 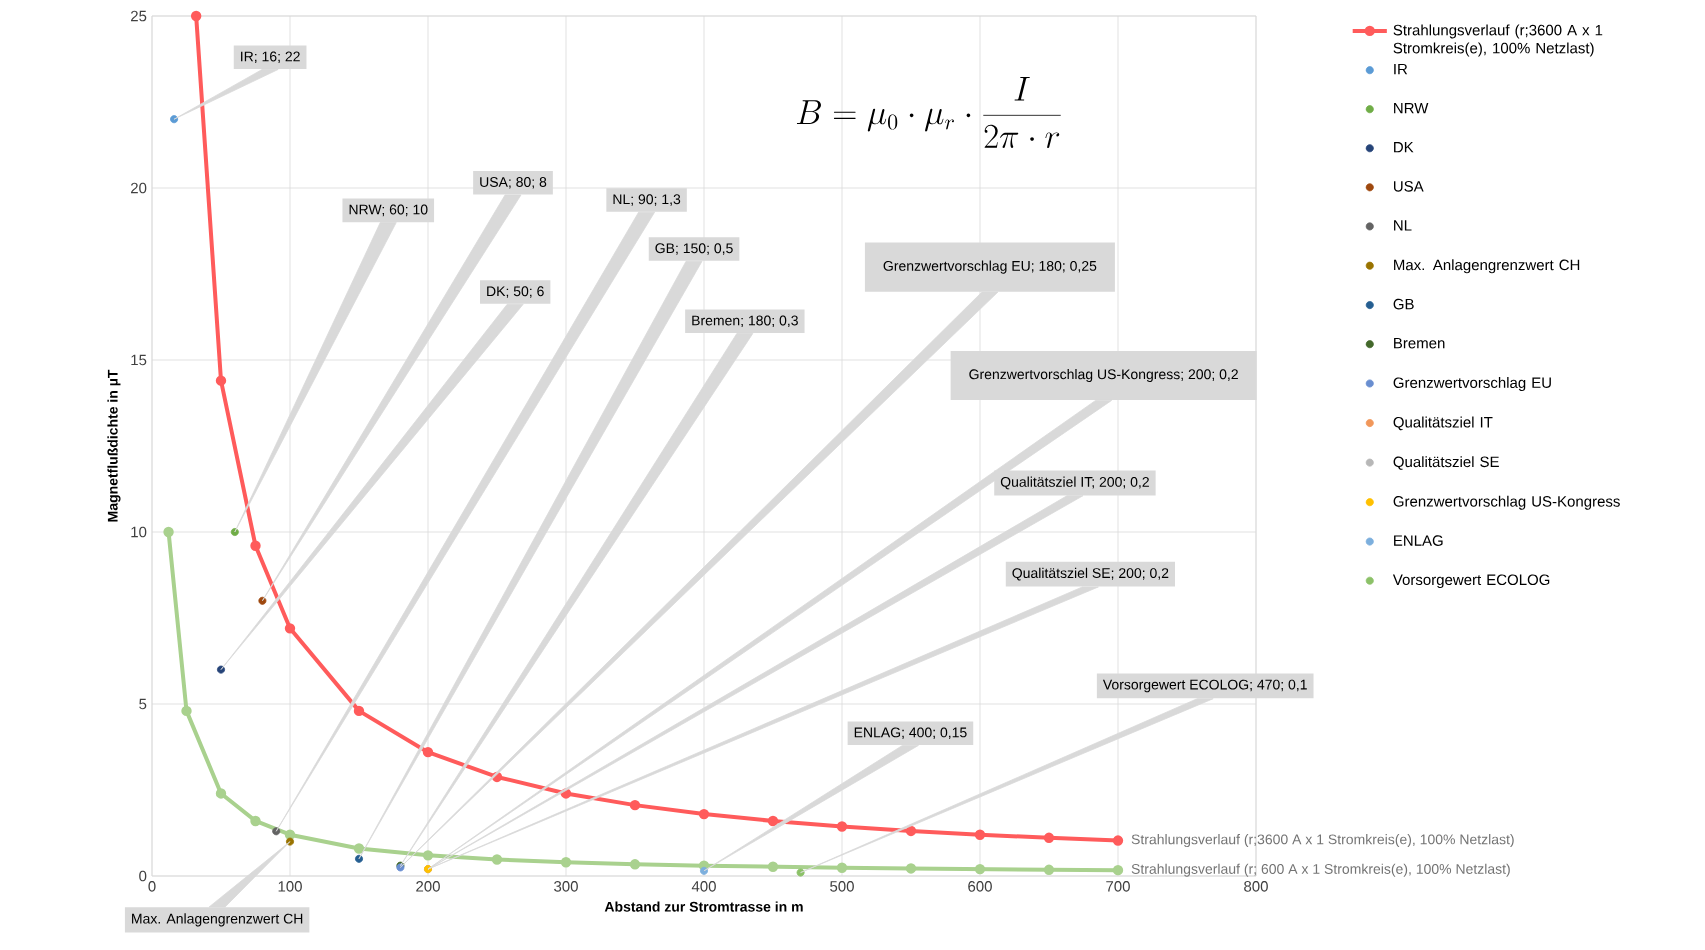 What do you see at coordinates (980, 886) in the screenshot?
I see `x-tick-label: 600` at bounding box center [980, 886].